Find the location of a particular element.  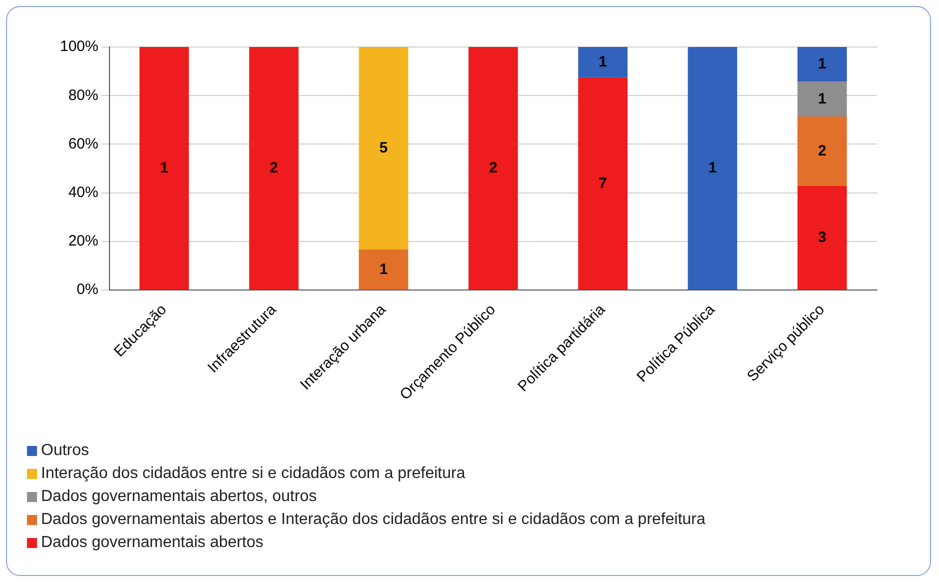

y-tick-label: 80% is located at coordinates (83, 95).